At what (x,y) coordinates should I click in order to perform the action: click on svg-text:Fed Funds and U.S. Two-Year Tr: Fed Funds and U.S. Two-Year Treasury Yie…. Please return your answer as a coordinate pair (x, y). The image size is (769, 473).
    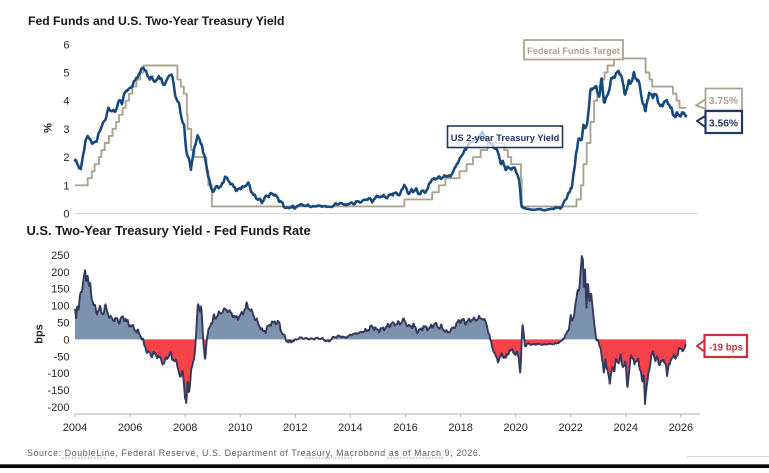
    Looking at the image, I should click on (156, 21).